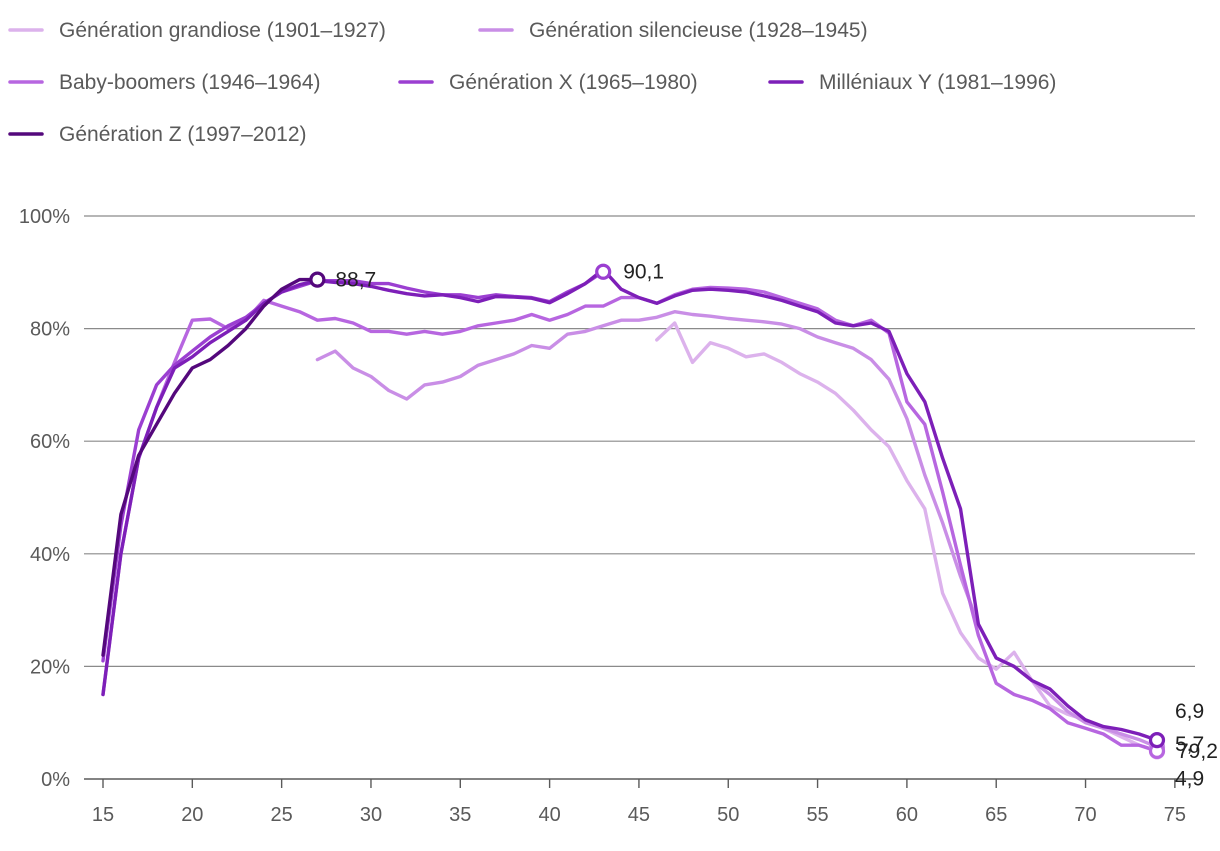 The height and width of the screenshot is (851, 1220). I want to click on end-value-label: 79,2, so click(1197, 751).